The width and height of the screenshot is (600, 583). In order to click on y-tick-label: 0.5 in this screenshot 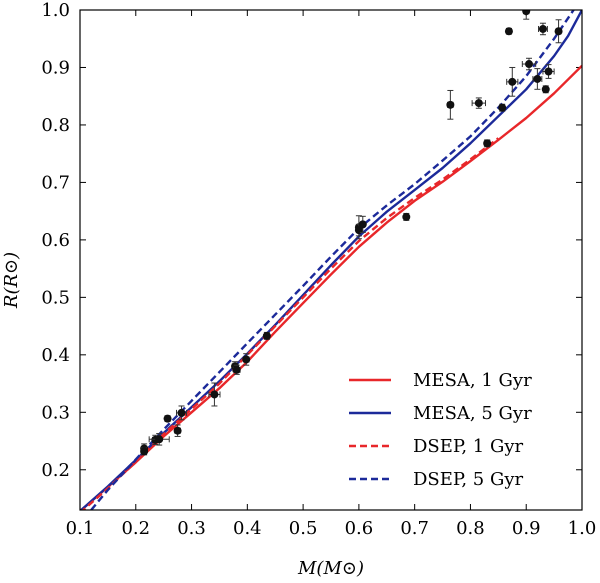, I will do `click(55, 297)`.